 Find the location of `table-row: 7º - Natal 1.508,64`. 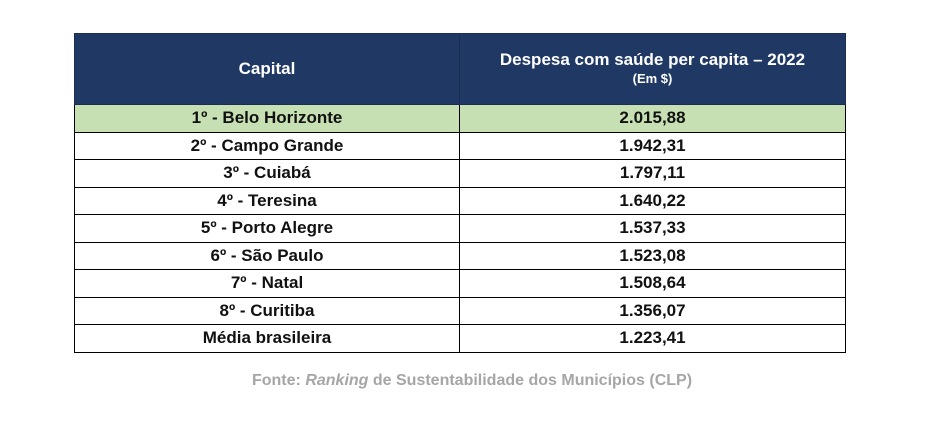

table-row: 7º - Natal 1.508,64 is located at coordinates (460, 283).